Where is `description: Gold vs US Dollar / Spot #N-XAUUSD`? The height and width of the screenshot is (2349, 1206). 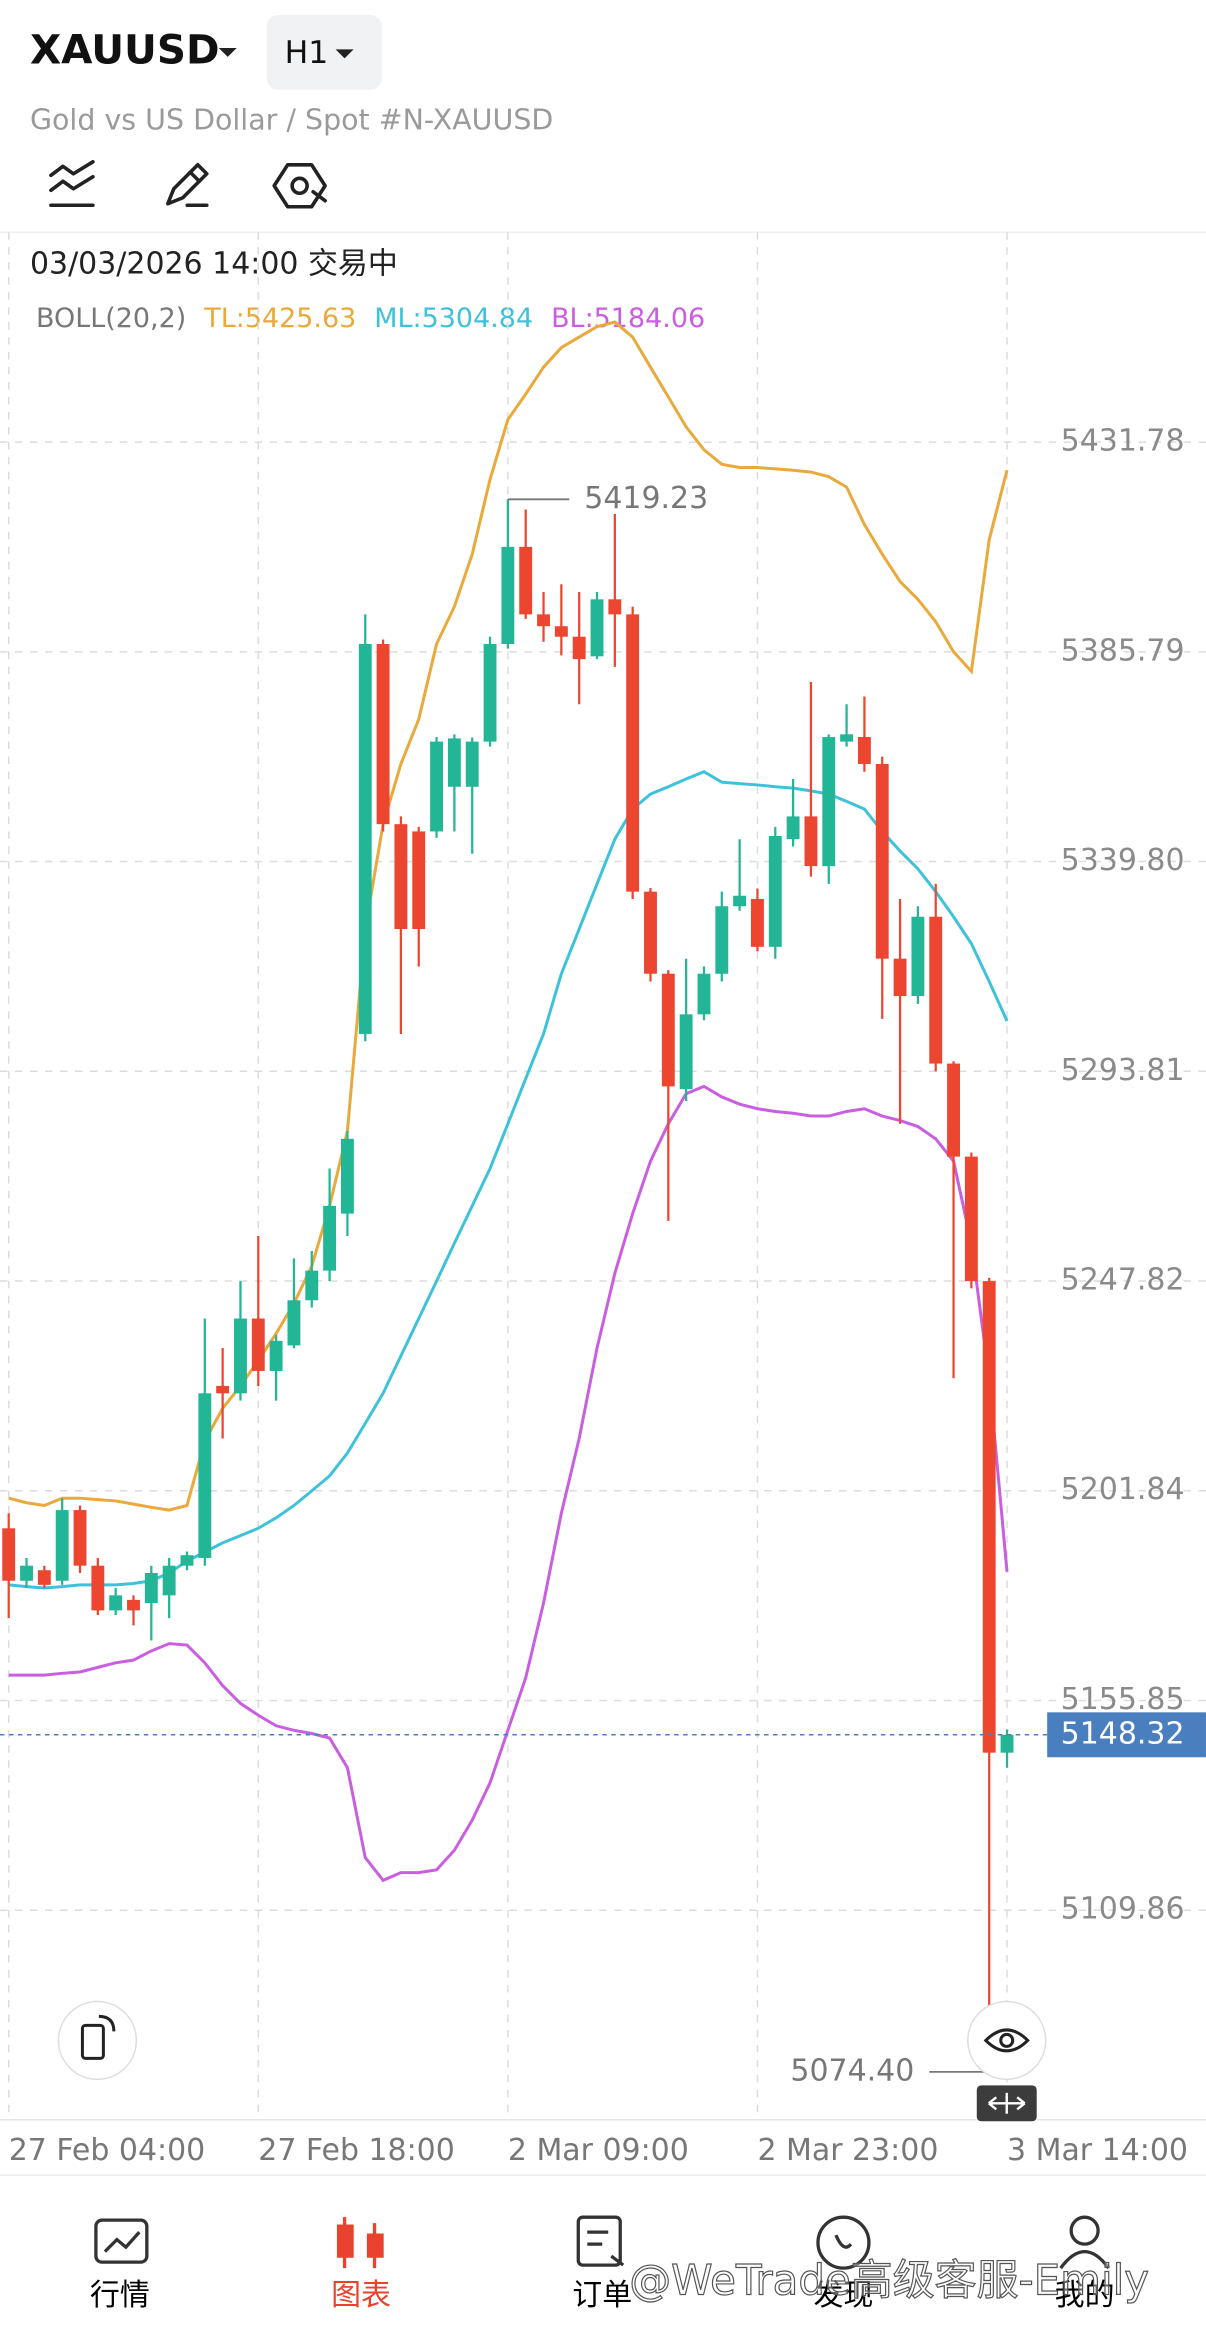
description: Gold vs US Dollar / Spot #N-XAUUSD is located at coordinates (291, 119).